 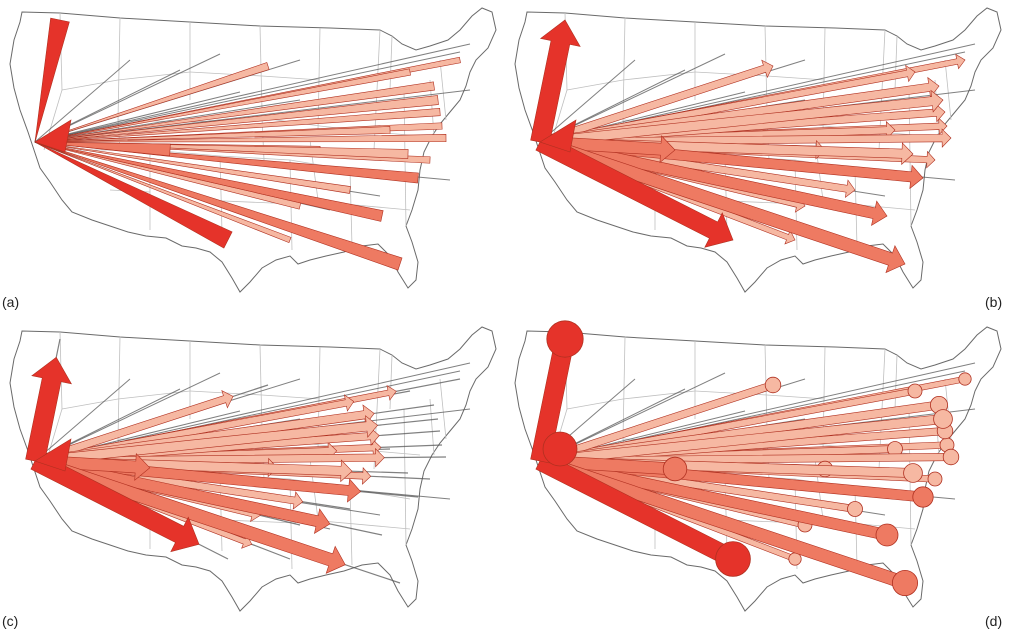 I want to click on panel-label-a: (a), so click(x=11, y=302).